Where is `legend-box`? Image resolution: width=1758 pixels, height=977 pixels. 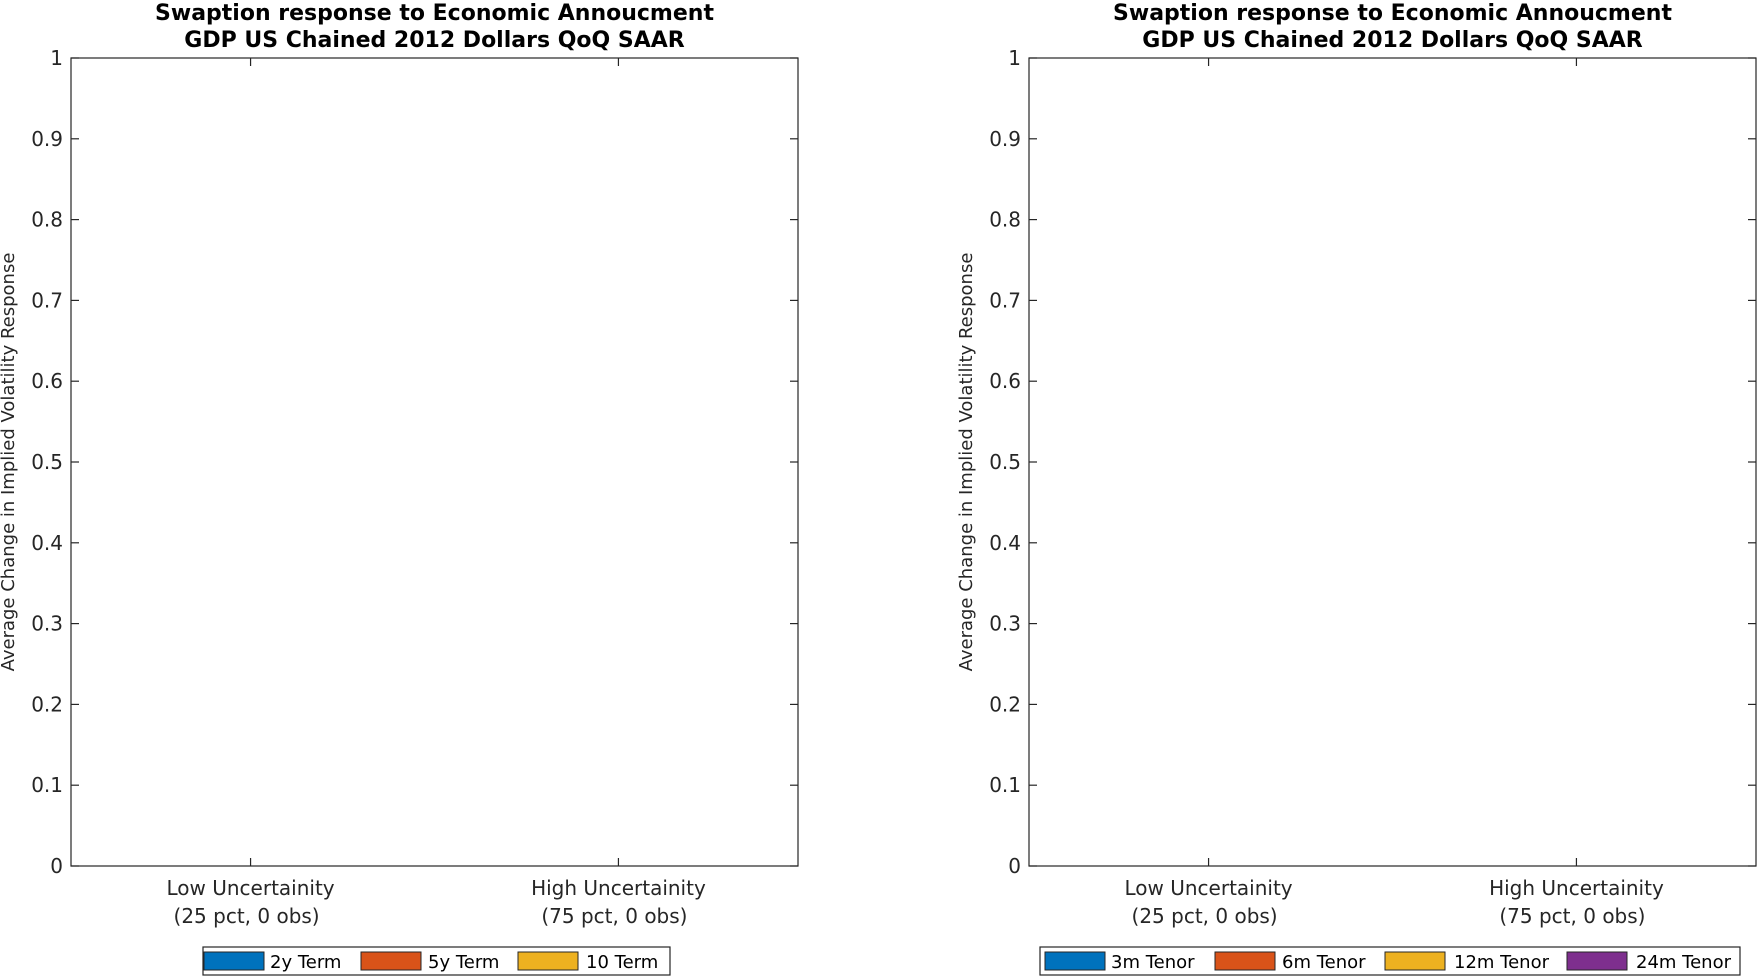 legend-box is located at coordinates (436, 961).